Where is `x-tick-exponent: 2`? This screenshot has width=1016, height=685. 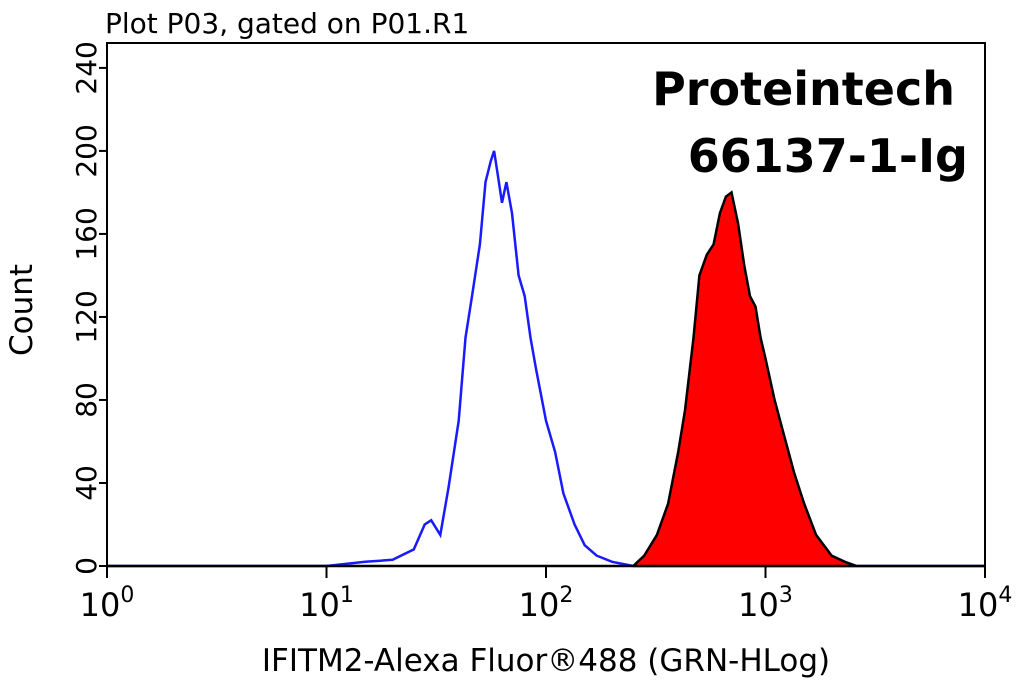
x-tick-exponent: 2 is located at coordinates (566, 595).